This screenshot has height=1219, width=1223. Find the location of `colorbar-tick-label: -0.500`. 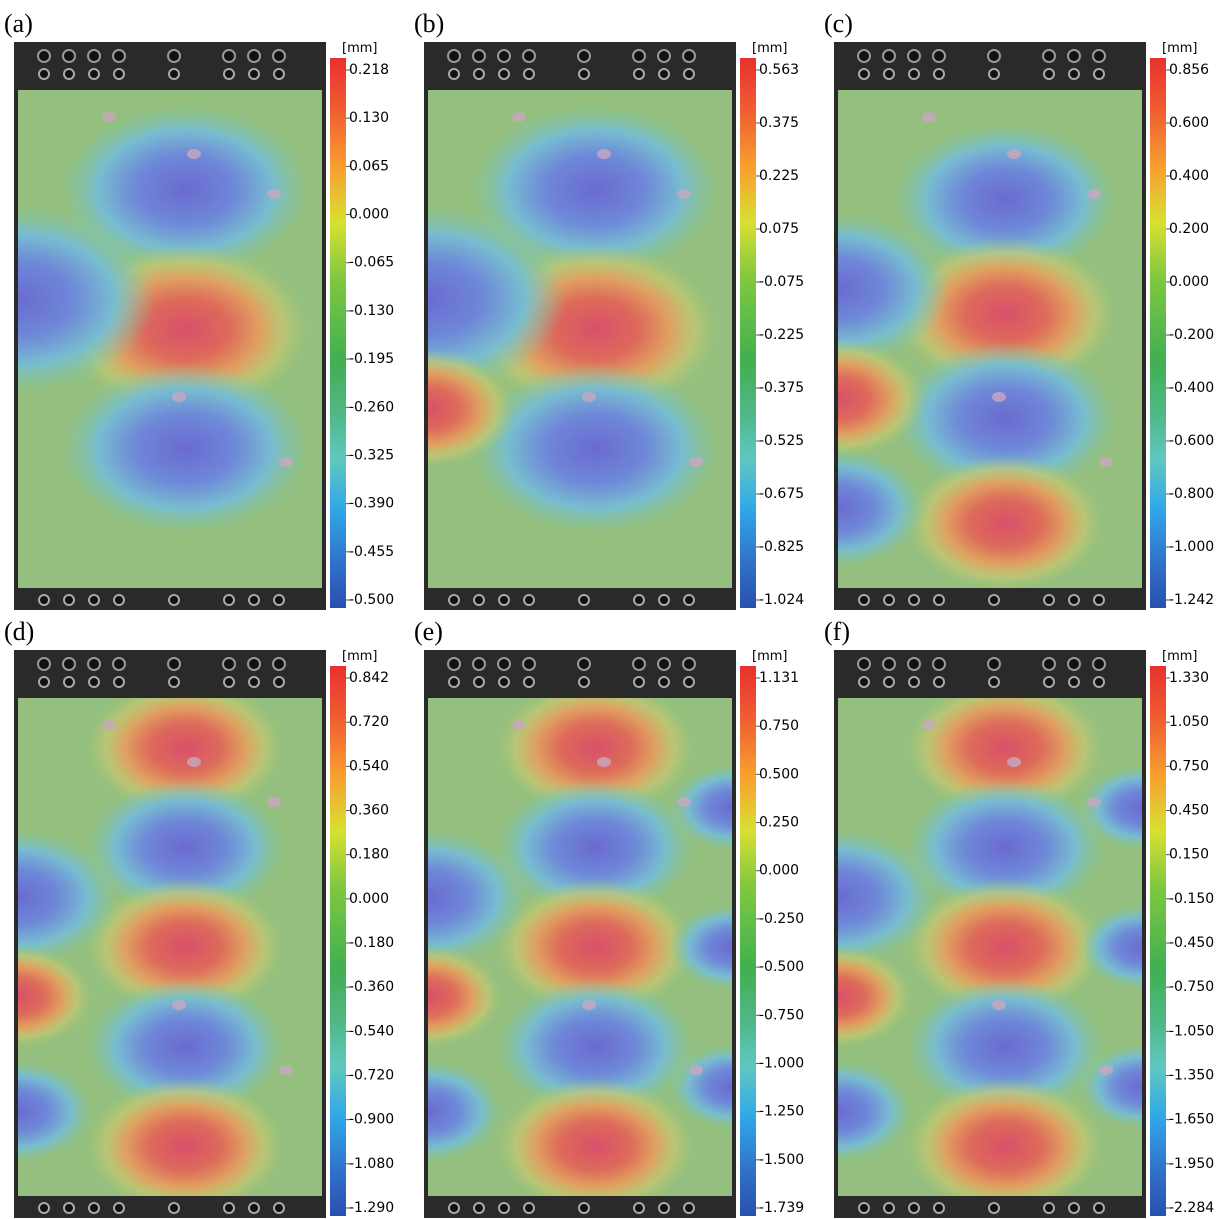

colorbar-tick-label: -0.500 is located at coordinates (781, 967).